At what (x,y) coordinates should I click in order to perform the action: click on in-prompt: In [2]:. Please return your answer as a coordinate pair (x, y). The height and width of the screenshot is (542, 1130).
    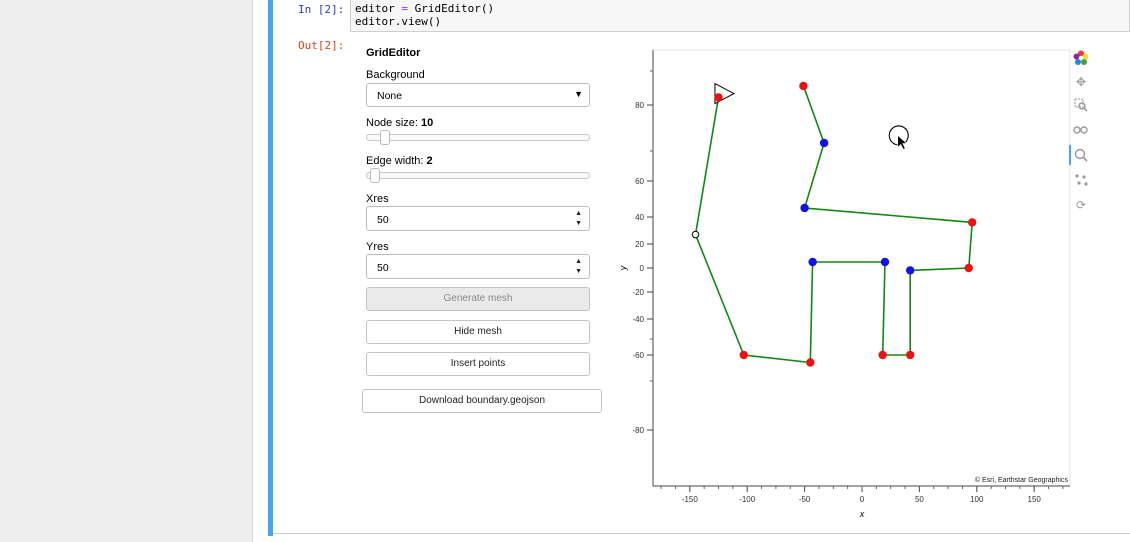
    Looking at the image, I should click on (321, 9).